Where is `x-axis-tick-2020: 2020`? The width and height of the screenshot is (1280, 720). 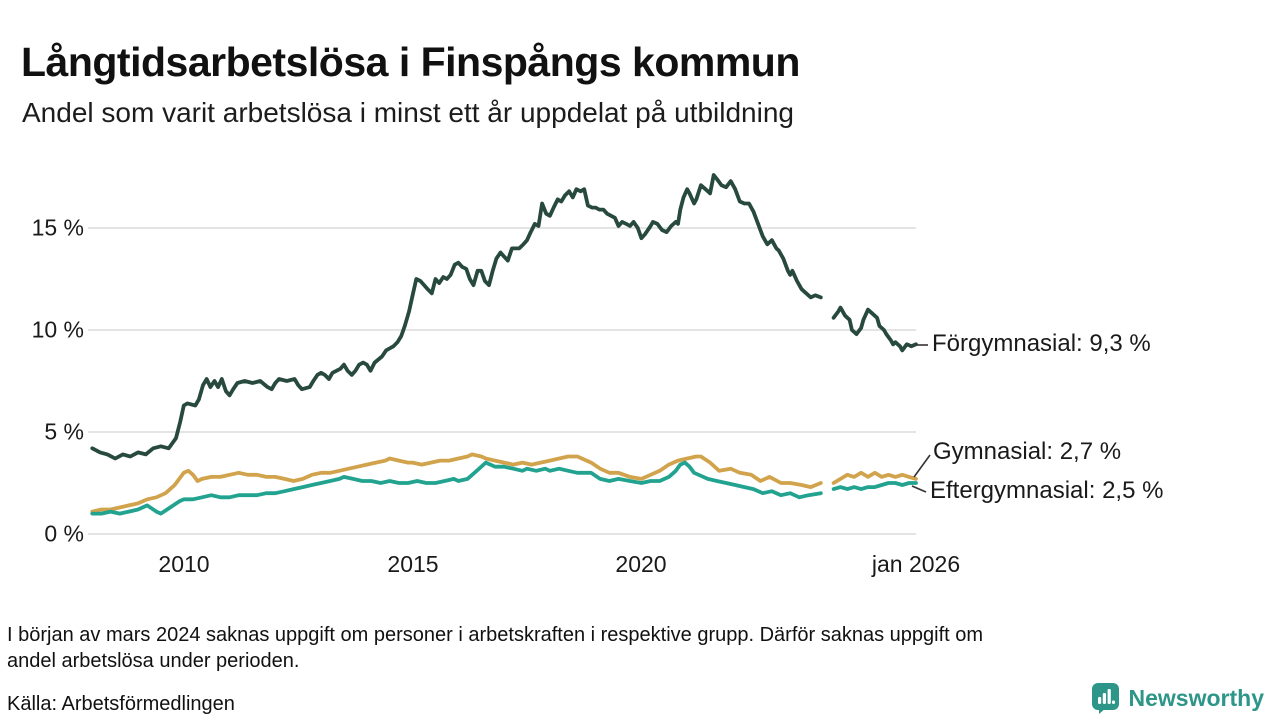
x-axis-tick-2020: 2020 is located at coordinates (641, 564).